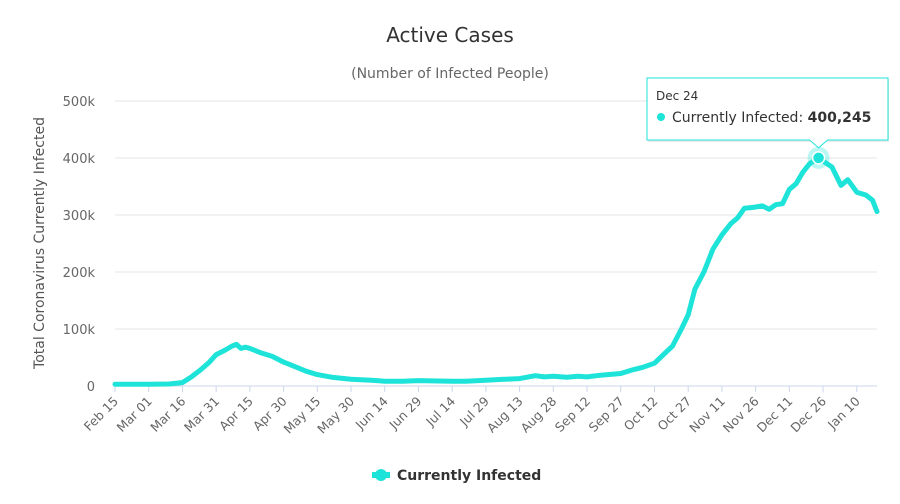 The image size is (900, 504). Describe the element at coordinates (91, 387) in the screenshot. I see `y-tick-label: 0` at that location.